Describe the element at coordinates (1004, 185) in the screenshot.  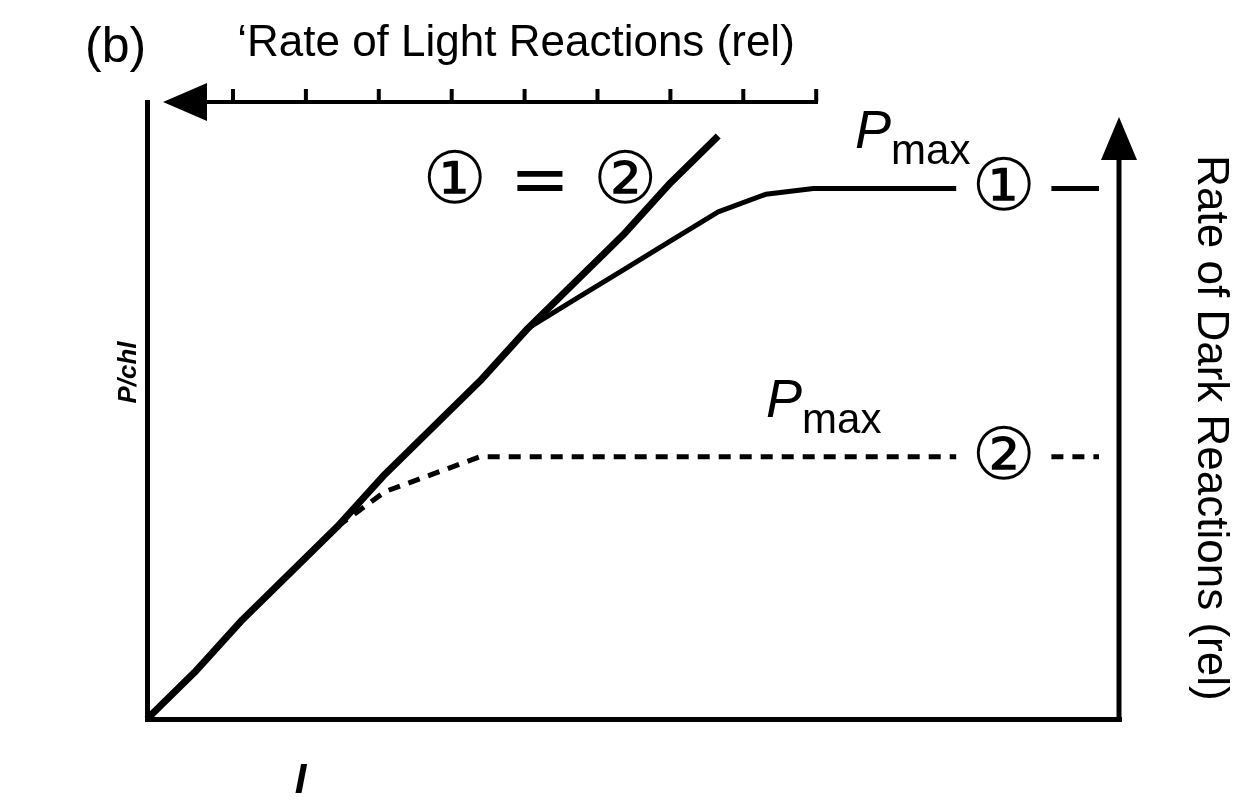
I see `series-label: ①` at that location.